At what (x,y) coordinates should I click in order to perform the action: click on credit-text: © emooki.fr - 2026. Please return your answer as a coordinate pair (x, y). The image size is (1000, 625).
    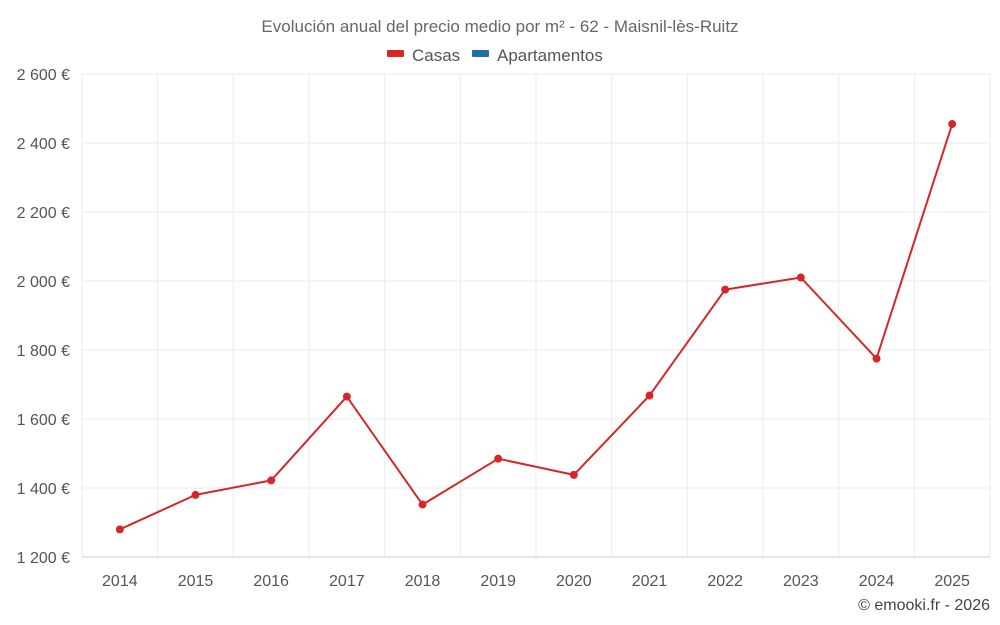
    Looking at the image, I should click on (924, 605).